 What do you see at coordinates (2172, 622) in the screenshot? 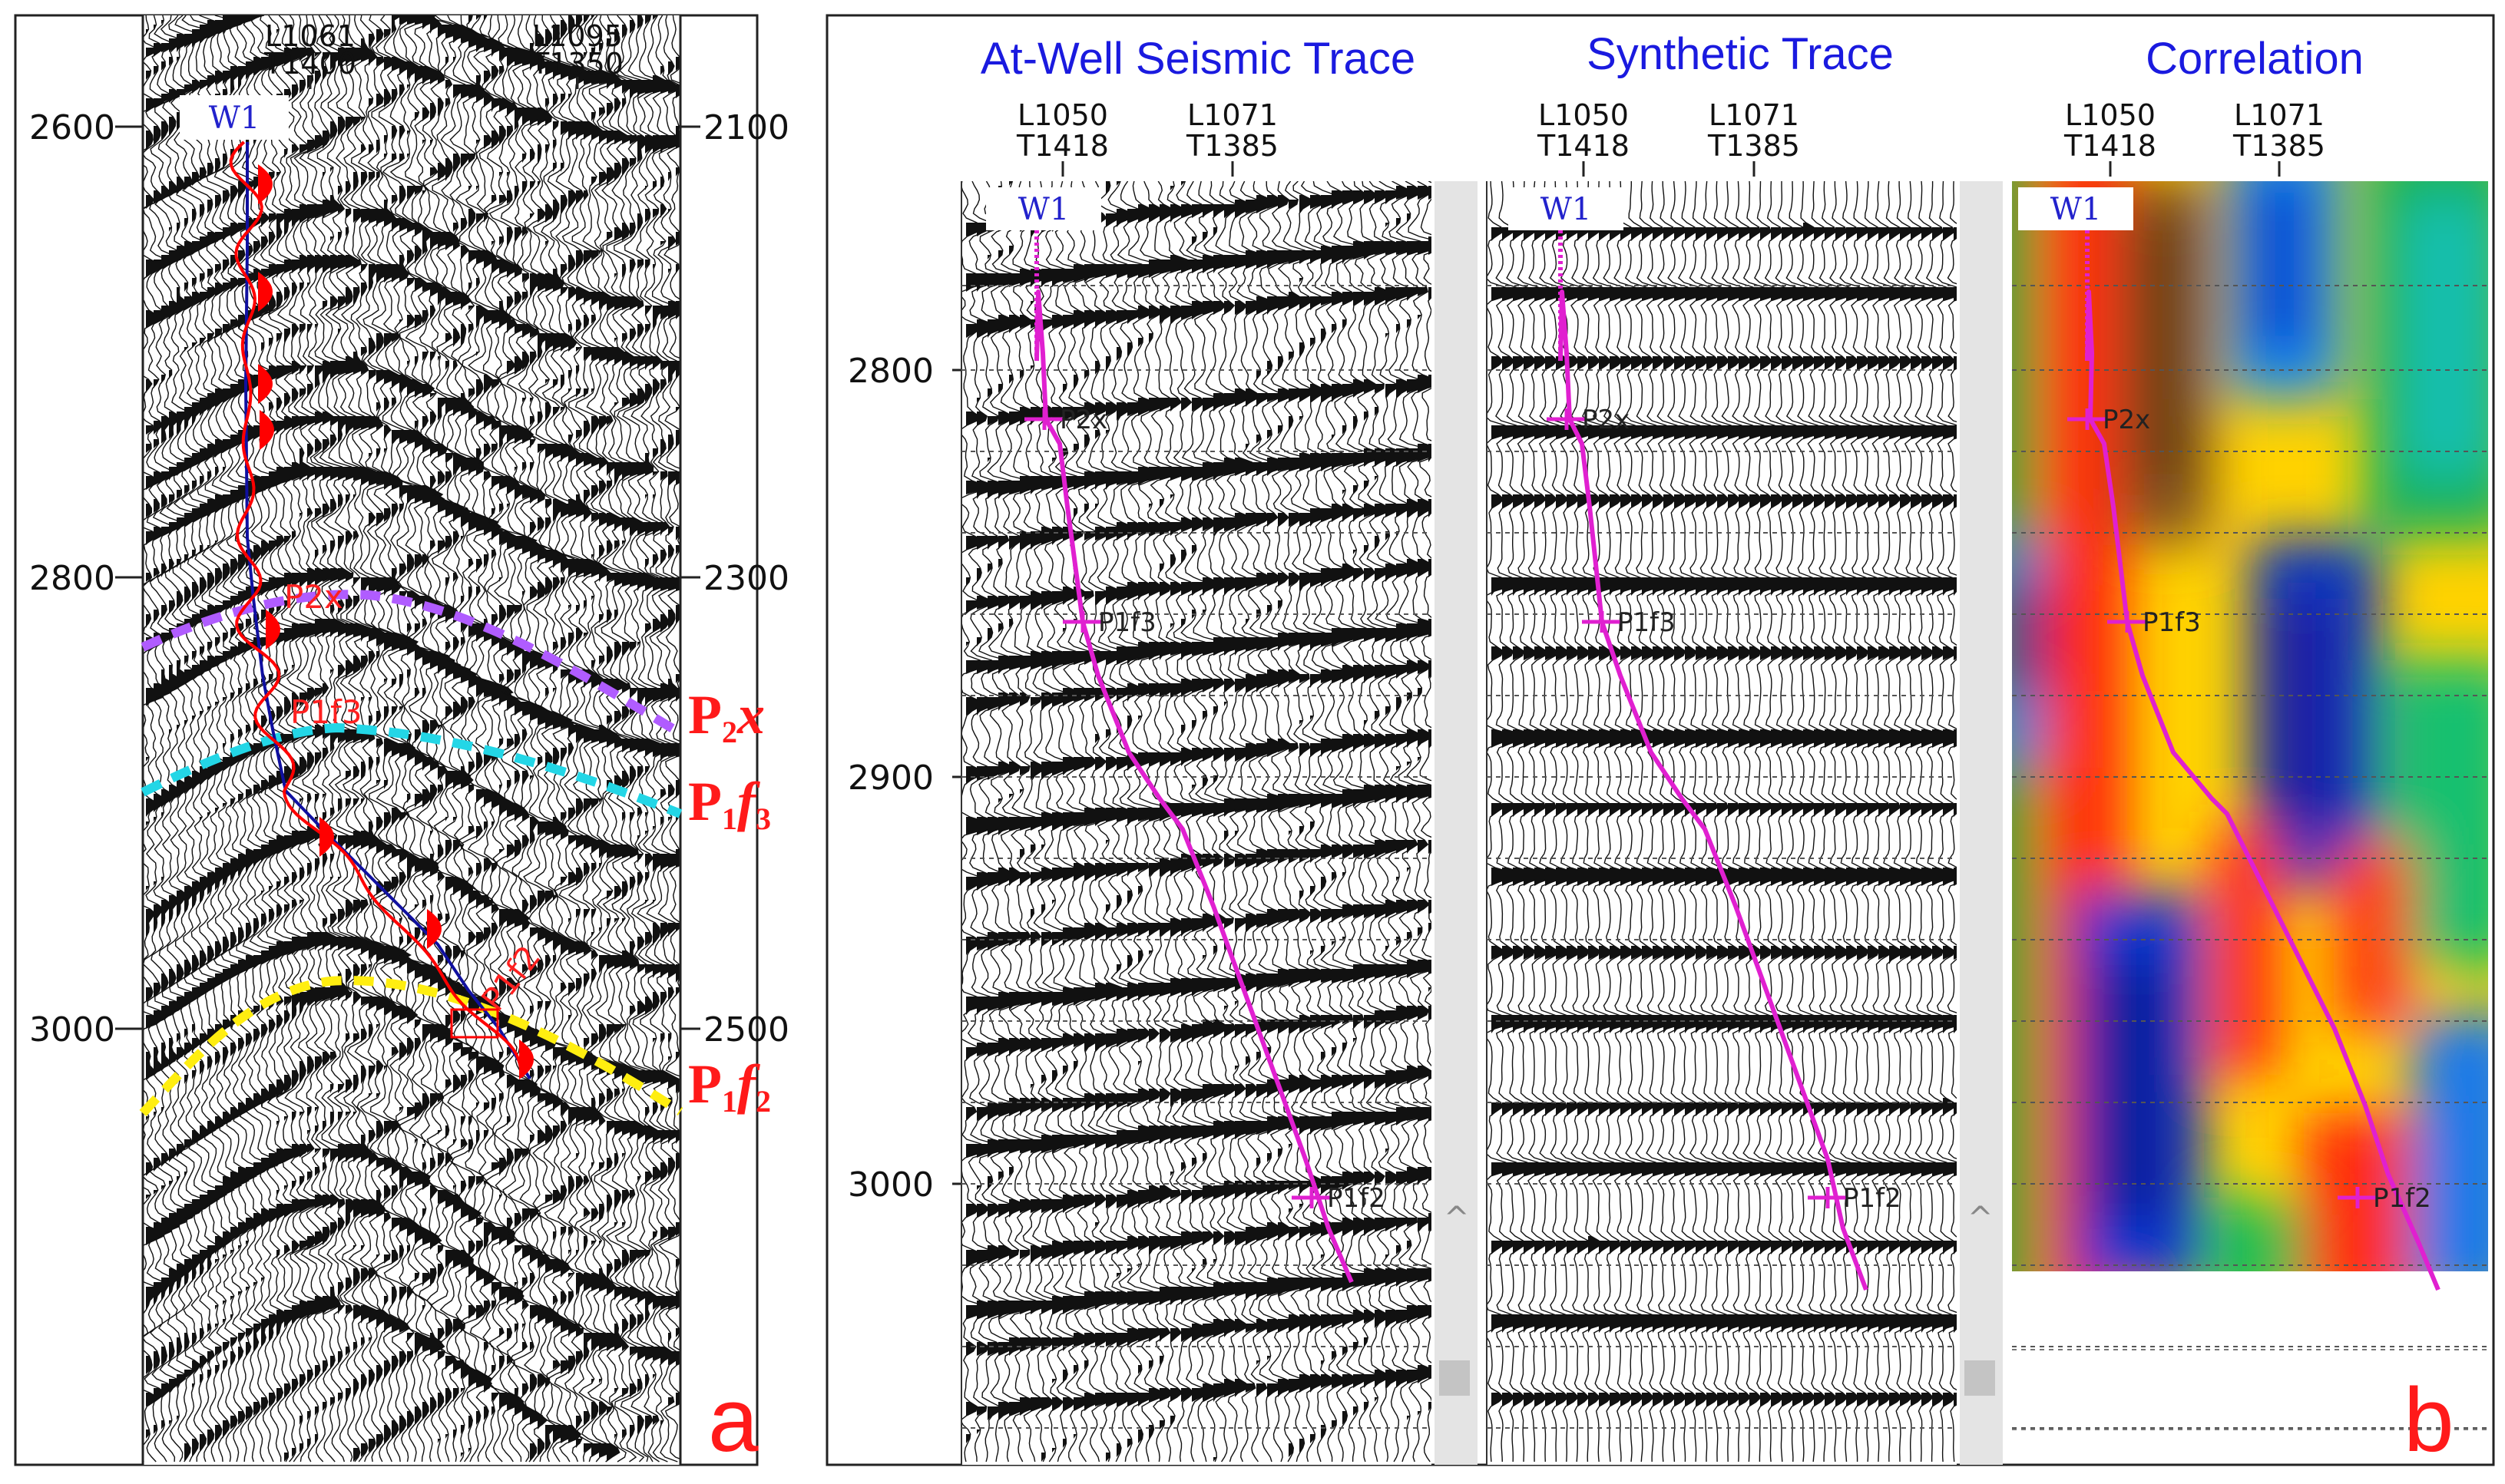
I see `horizon-marker-label: P1f3` at bounding box center [2172, 622].